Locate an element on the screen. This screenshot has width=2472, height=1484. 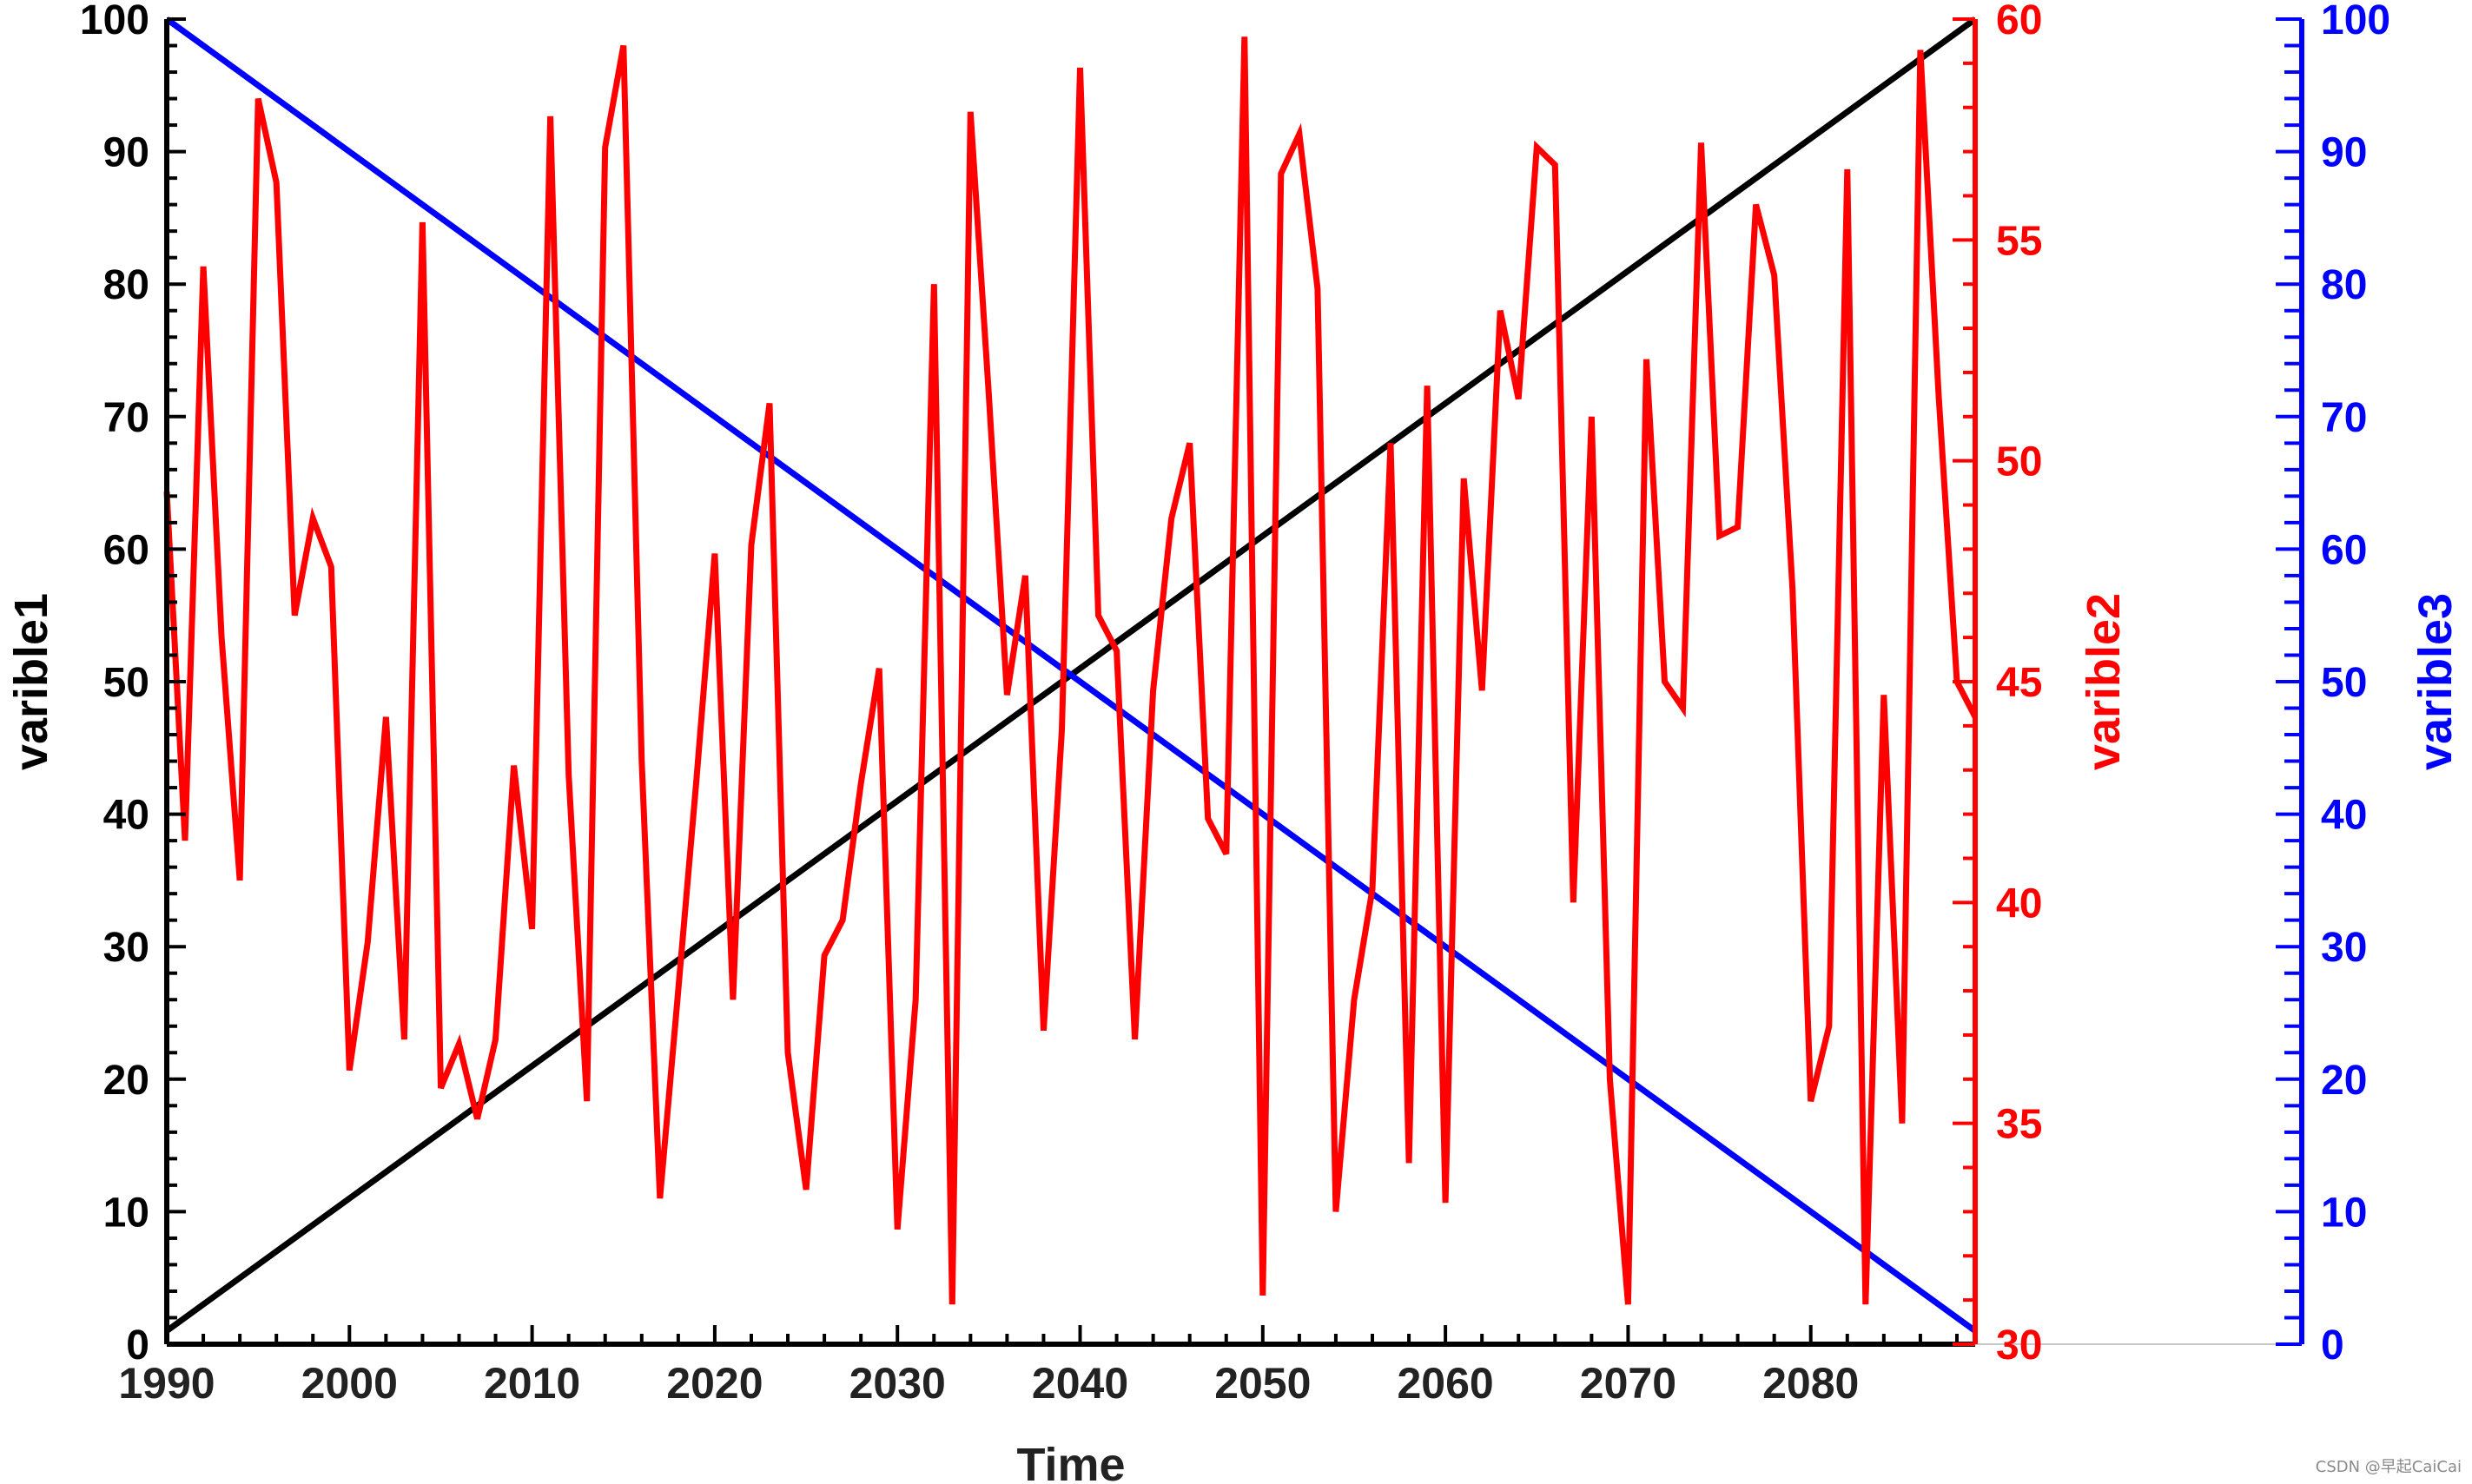
y3-tick-label: 90 is located at coordinates (2344, 153).